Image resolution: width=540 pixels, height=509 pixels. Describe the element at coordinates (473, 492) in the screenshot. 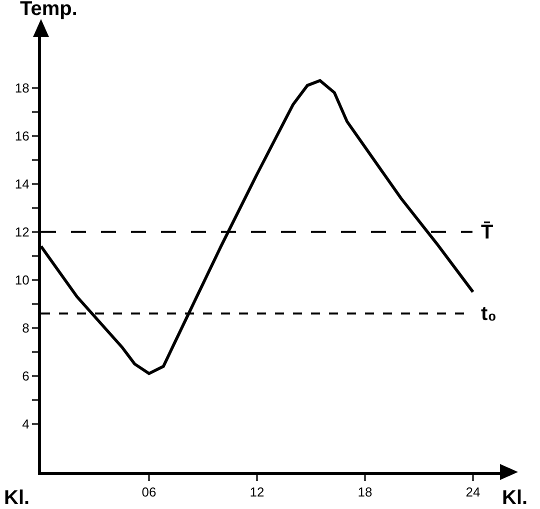

I see `x-tick-label: 24` at that location.